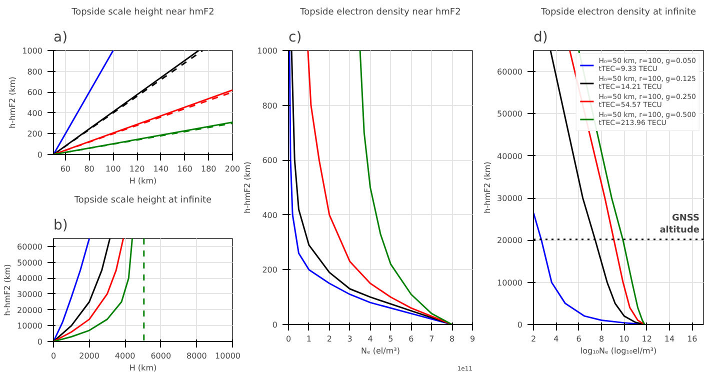  What do you see at coordinates (208, 169) in the screenshot?
I see `x-tick-label: 180` at bounding box center [208, 169].